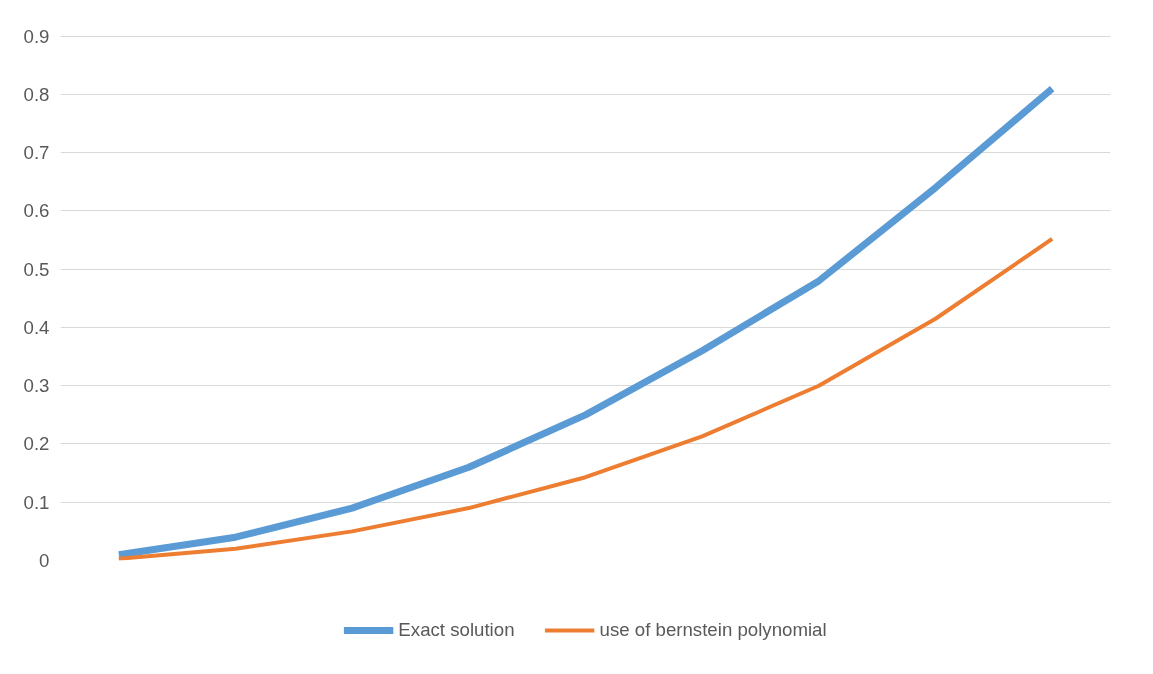 The height and width of the screenshot is (674, 1153). I want to click on y-tick-label: 0.4, so click(36, 327).